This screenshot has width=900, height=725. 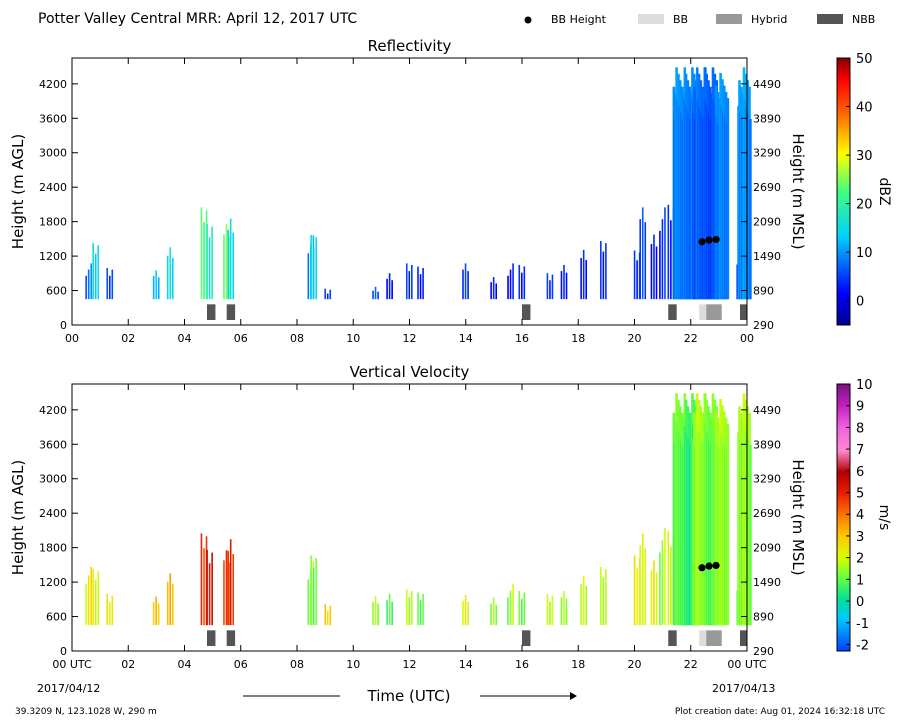 What do you see at coordinates (53, 548) in the screenshot?
I see `y-tick-label-left: 1800` at bounding box center [53, 548].